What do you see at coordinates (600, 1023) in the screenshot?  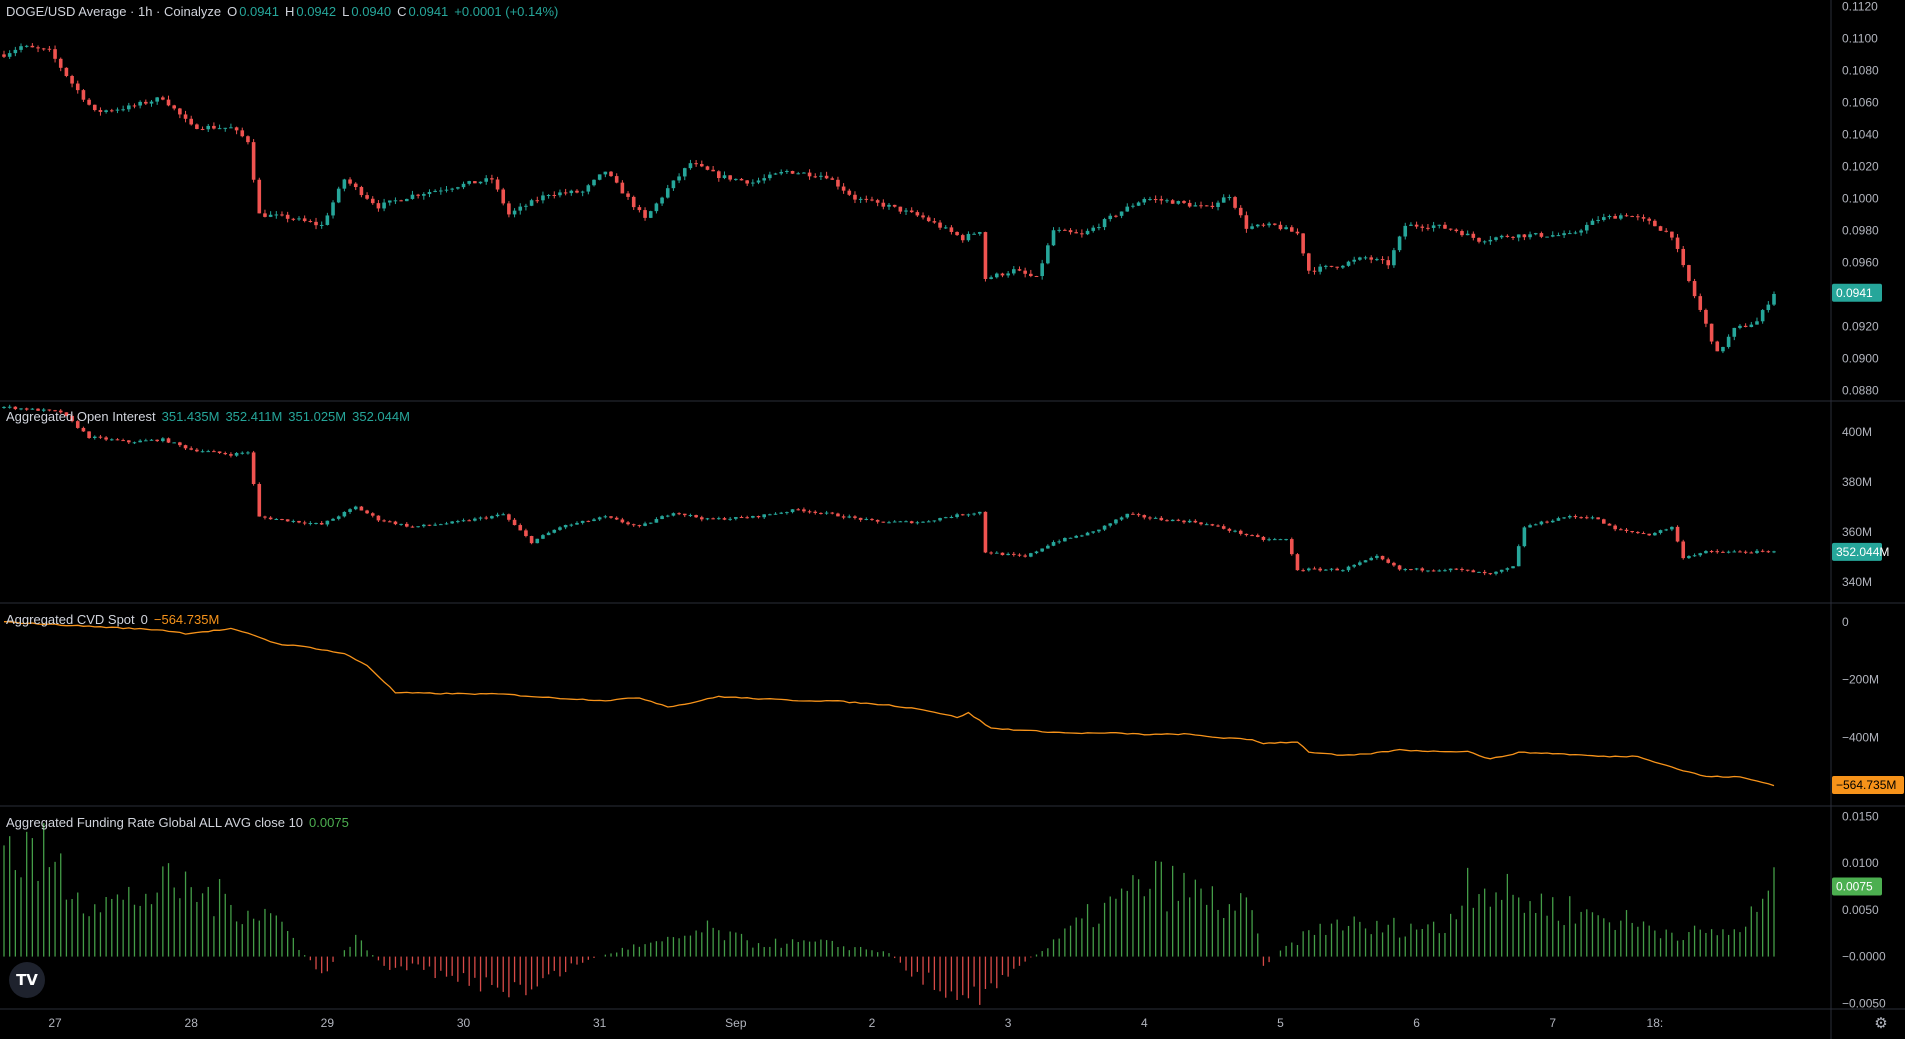 I see `x-tick-label: 31` at bounding box center [600, 1023].